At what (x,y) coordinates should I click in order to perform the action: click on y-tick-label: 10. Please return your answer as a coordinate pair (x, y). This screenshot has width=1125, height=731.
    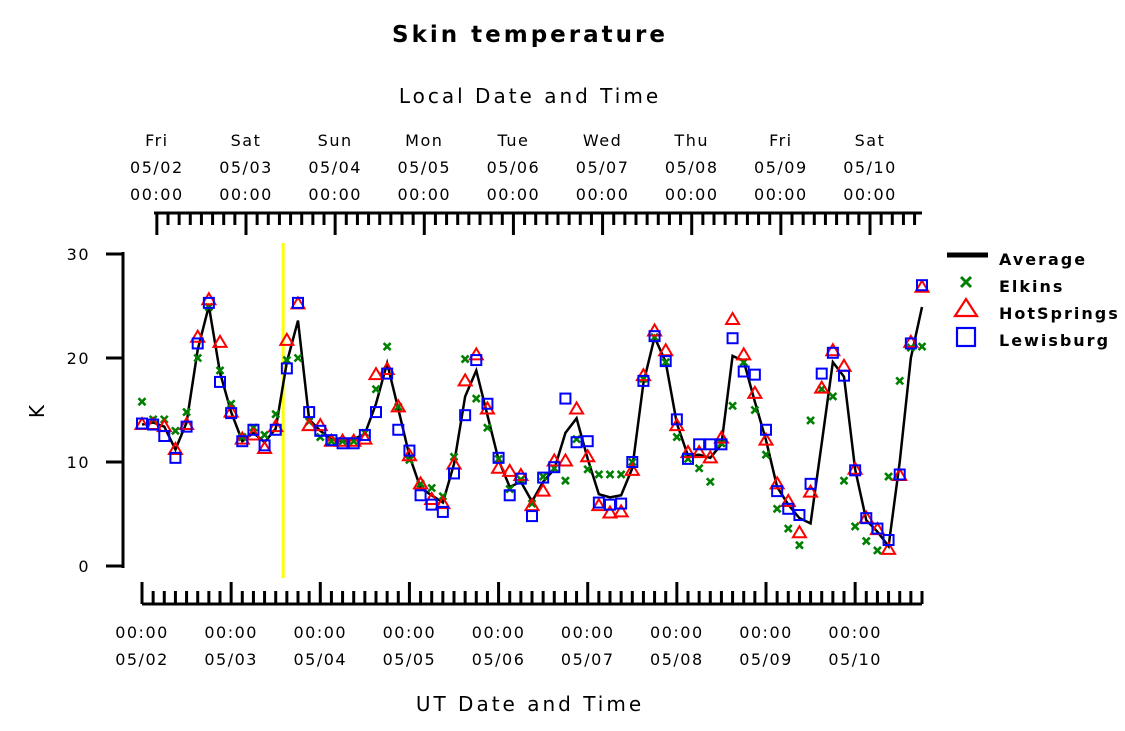
    Looking at the image, I should click on (78, 462).